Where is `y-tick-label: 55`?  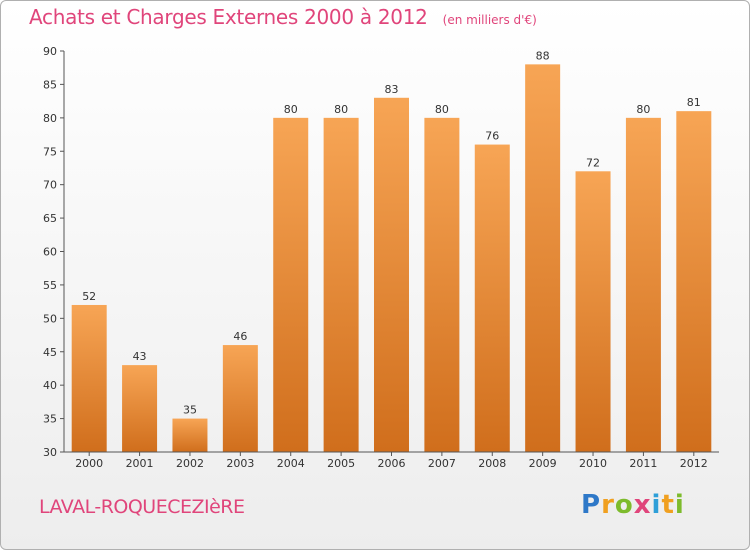 y-tick-label: 55 is located at coordinates (50, 285).